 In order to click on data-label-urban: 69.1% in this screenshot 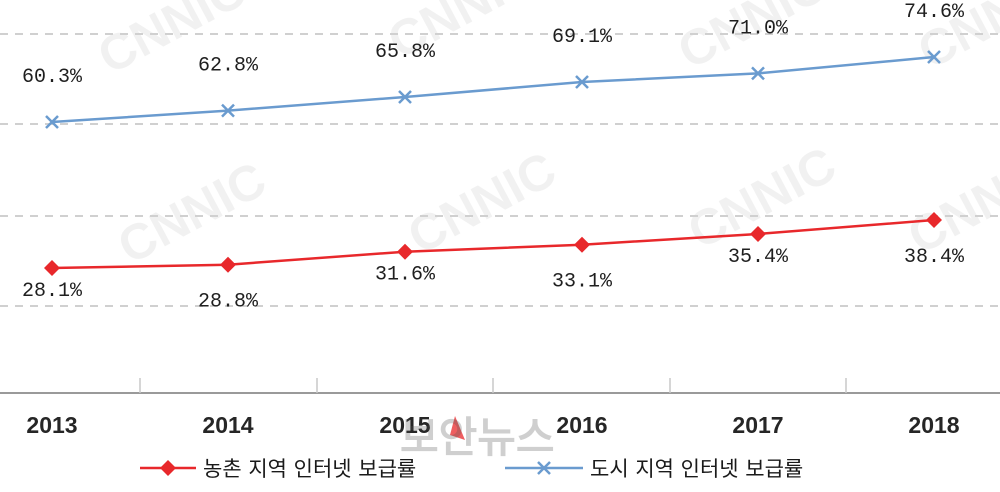, I will do `click(582, 37)`.